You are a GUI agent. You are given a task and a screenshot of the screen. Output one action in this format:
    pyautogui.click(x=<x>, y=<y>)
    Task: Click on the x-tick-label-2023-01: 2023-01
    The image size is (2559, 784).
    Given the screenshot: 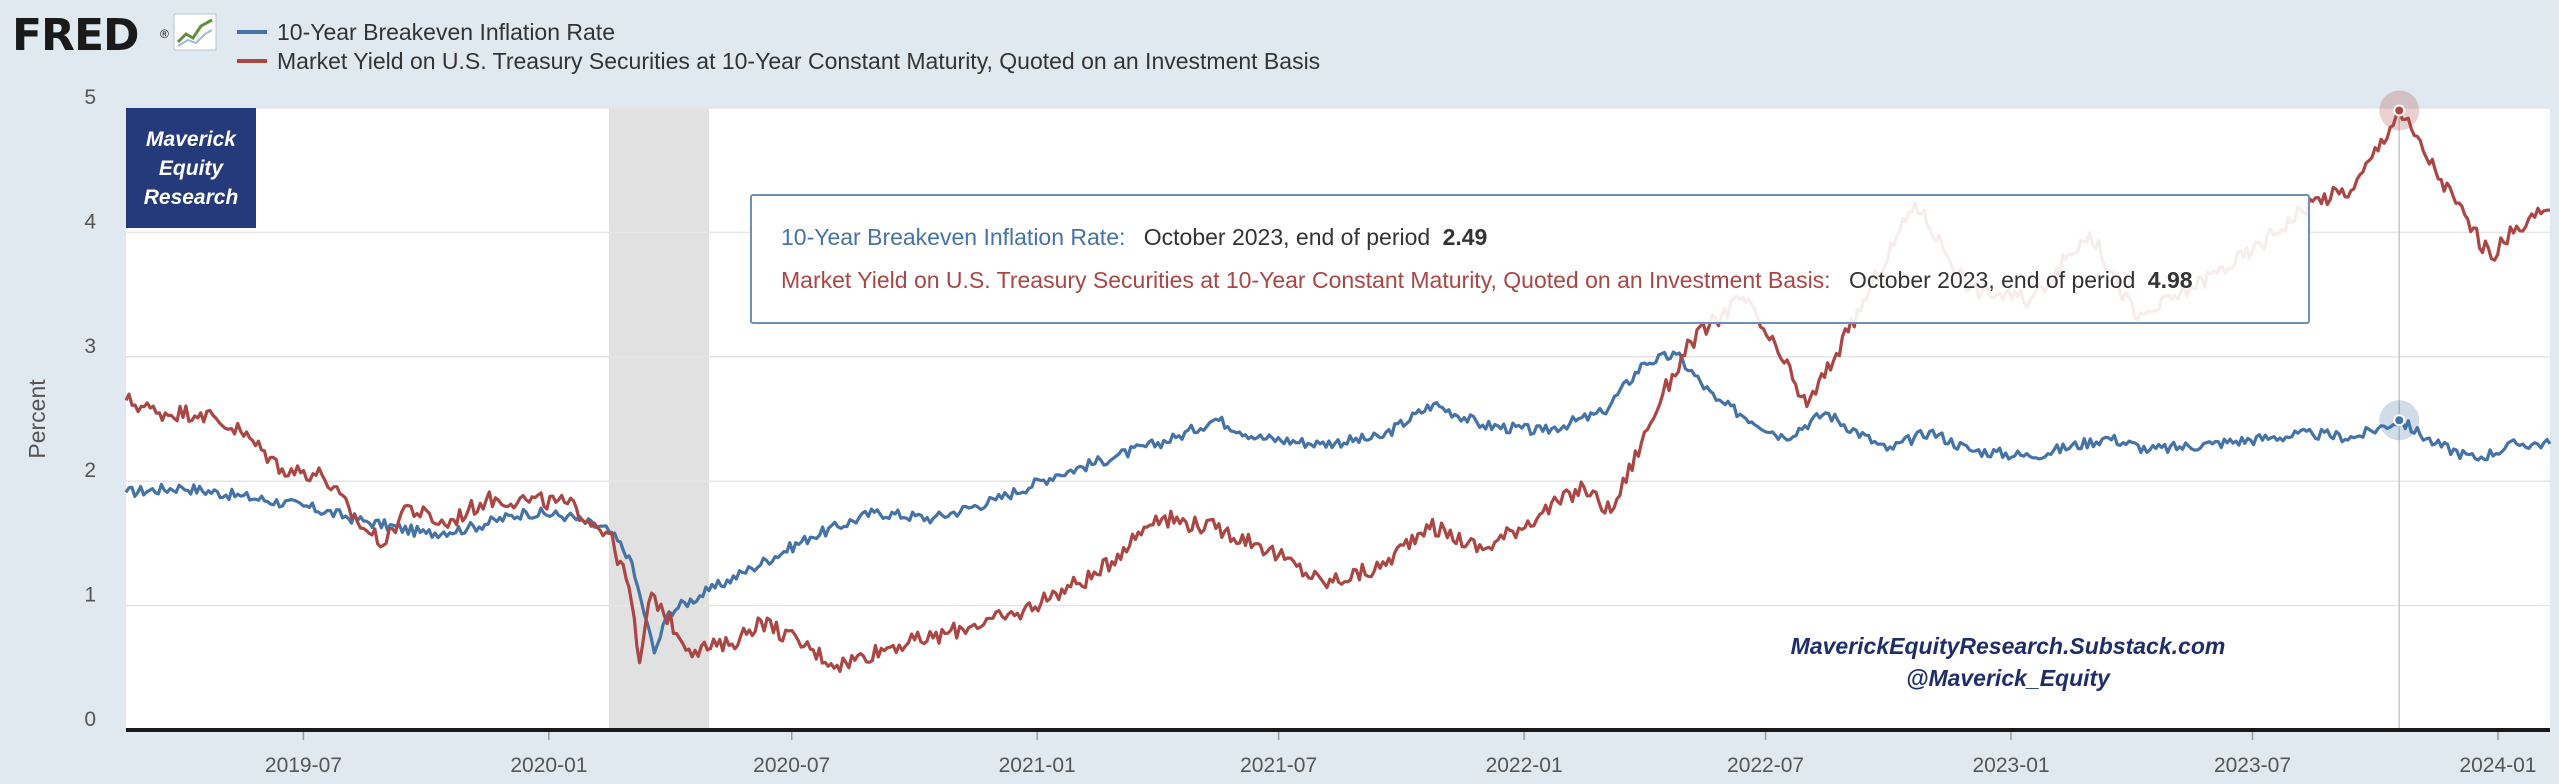 What is the action you would take?
    pyautogui.click(x=2010, y=765)
    